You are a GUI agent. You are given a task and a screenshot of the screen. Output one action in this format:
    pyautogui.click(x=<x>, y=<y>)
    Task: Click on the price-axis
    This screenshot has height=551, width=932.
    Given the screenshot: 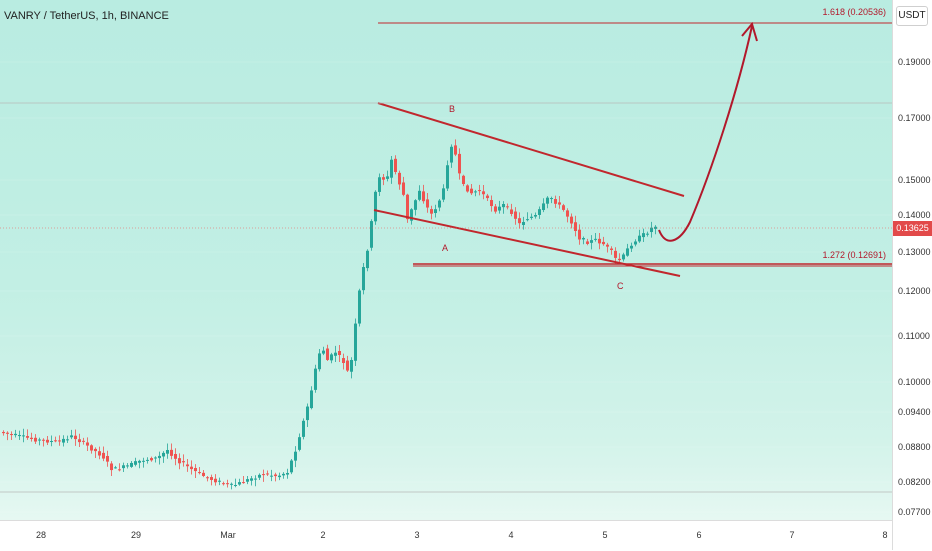 What is the action you would take?
    pyautogui.click(x=912, y=275)
    